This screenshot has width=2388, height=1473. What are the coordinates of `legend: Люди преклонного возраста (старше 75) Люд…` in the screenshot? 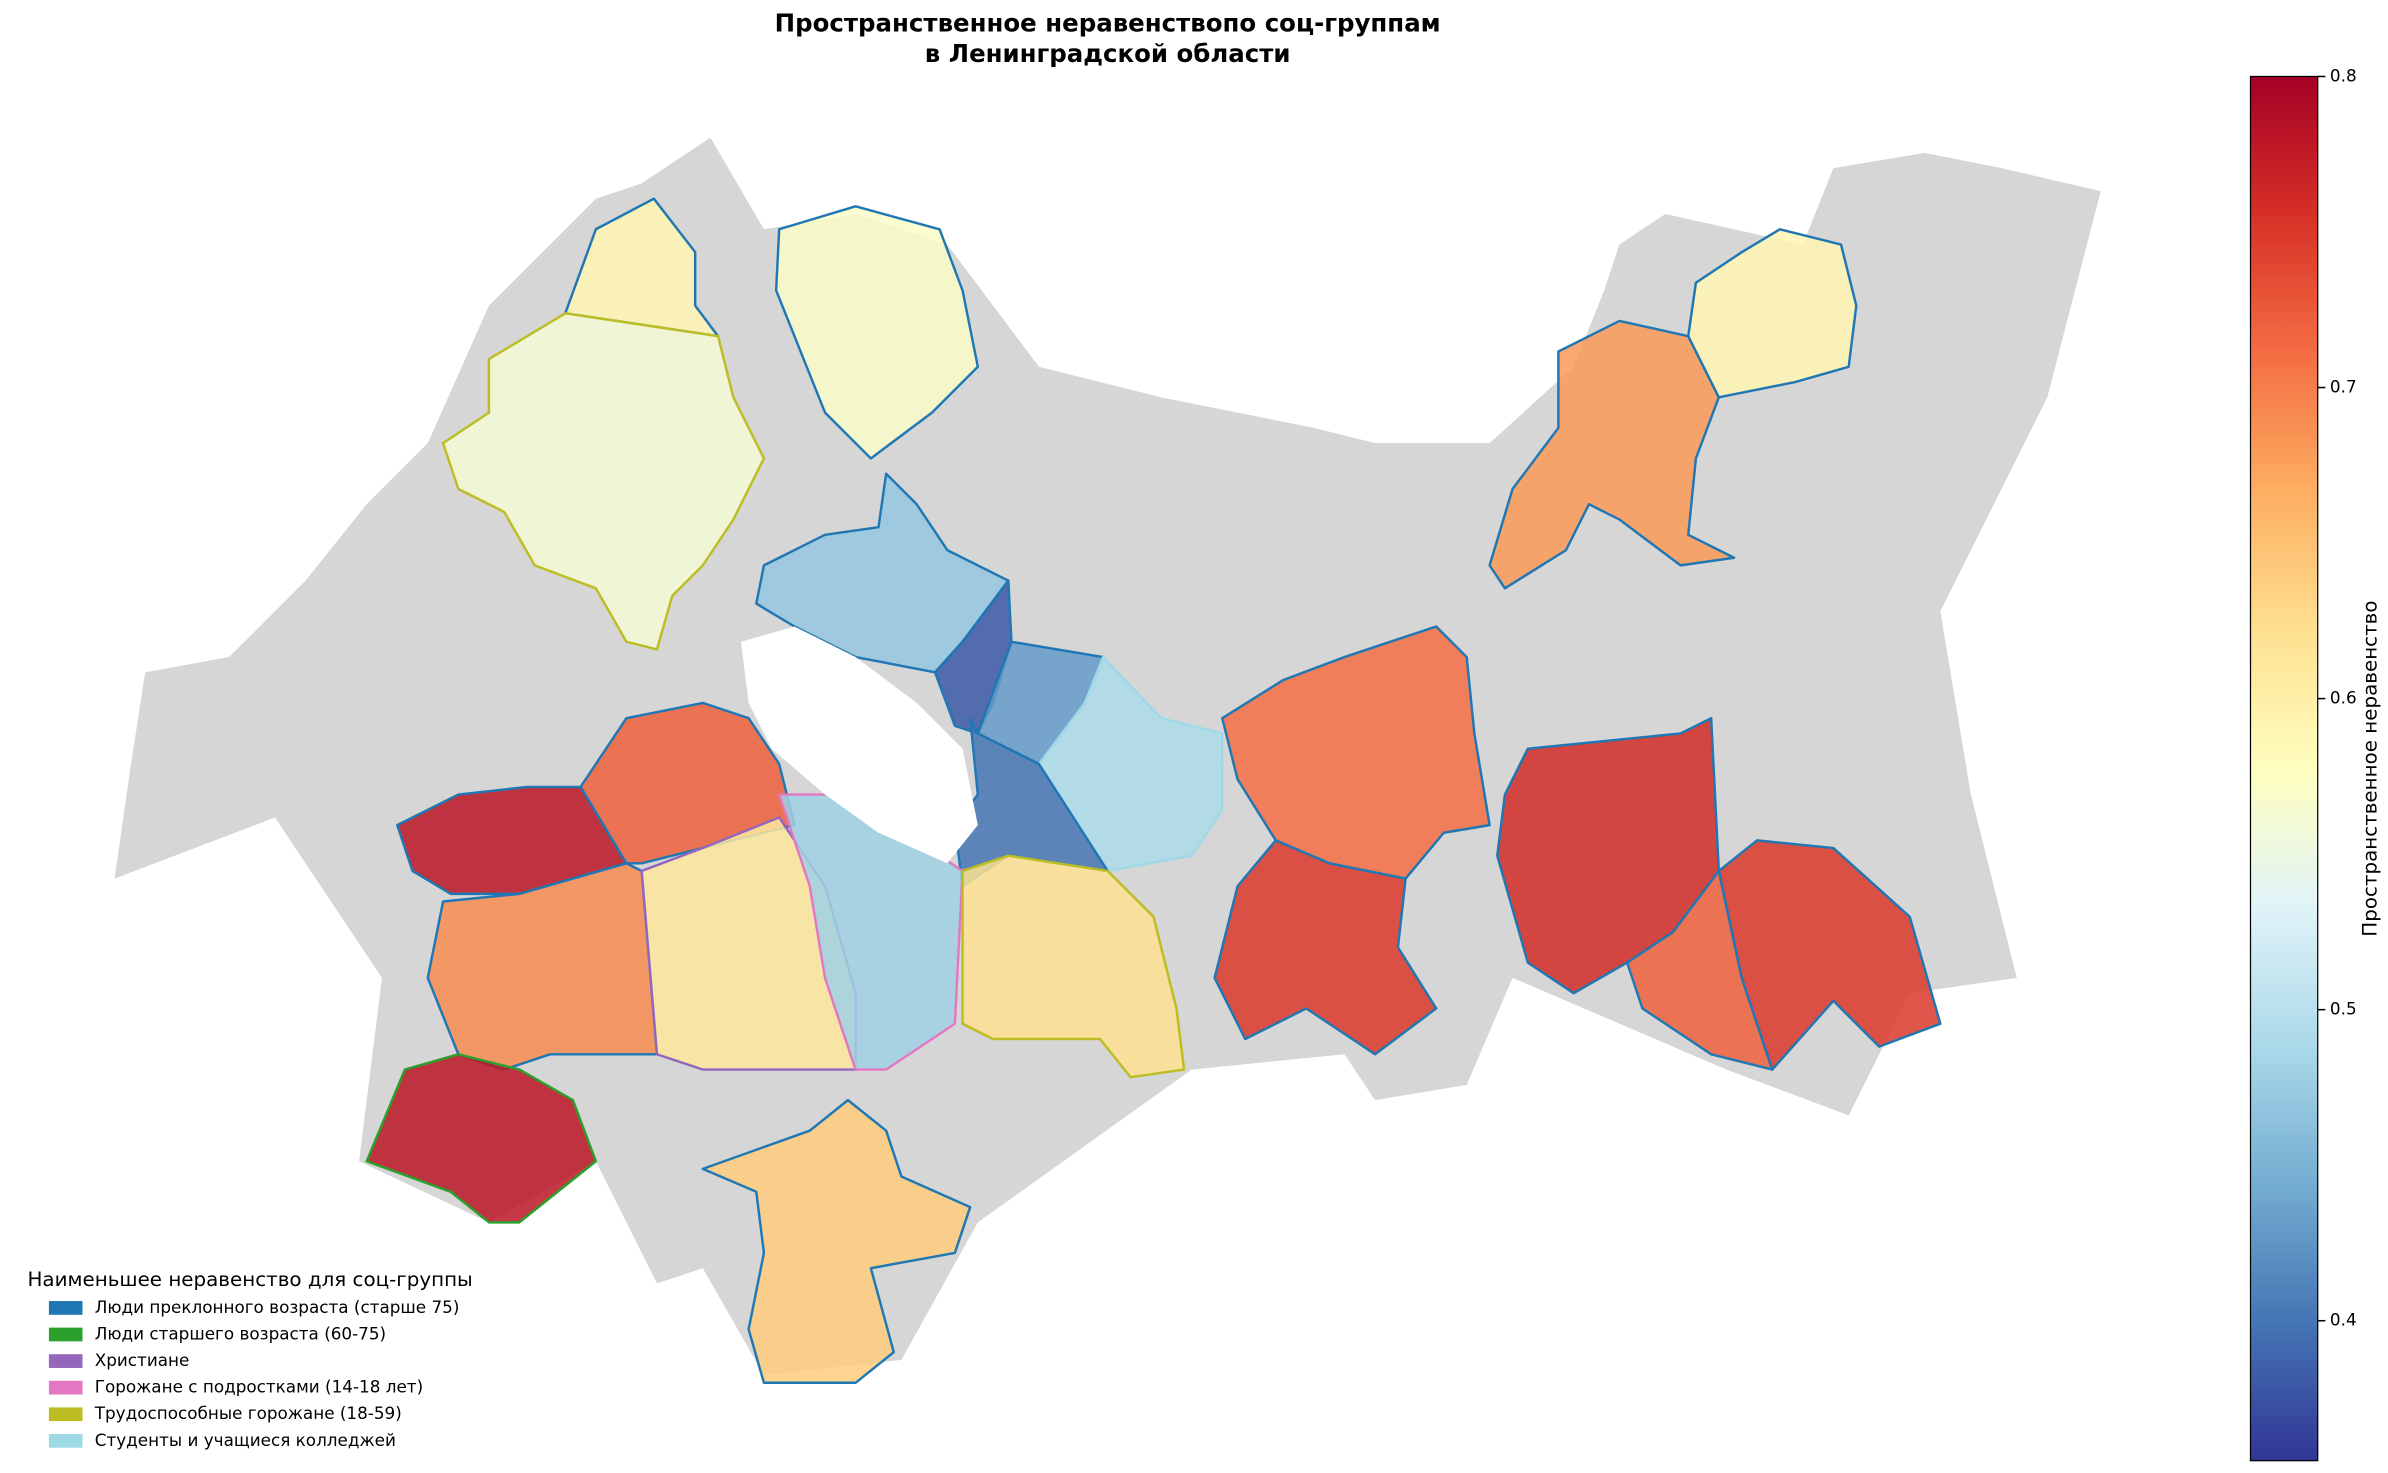 It's located at (254, 1373).